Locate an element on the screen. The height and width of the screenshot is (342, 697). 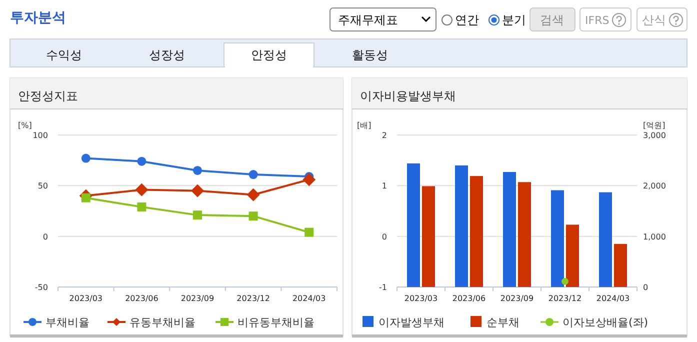
y-axis-title: [%] is located at coordinates (25, 125).